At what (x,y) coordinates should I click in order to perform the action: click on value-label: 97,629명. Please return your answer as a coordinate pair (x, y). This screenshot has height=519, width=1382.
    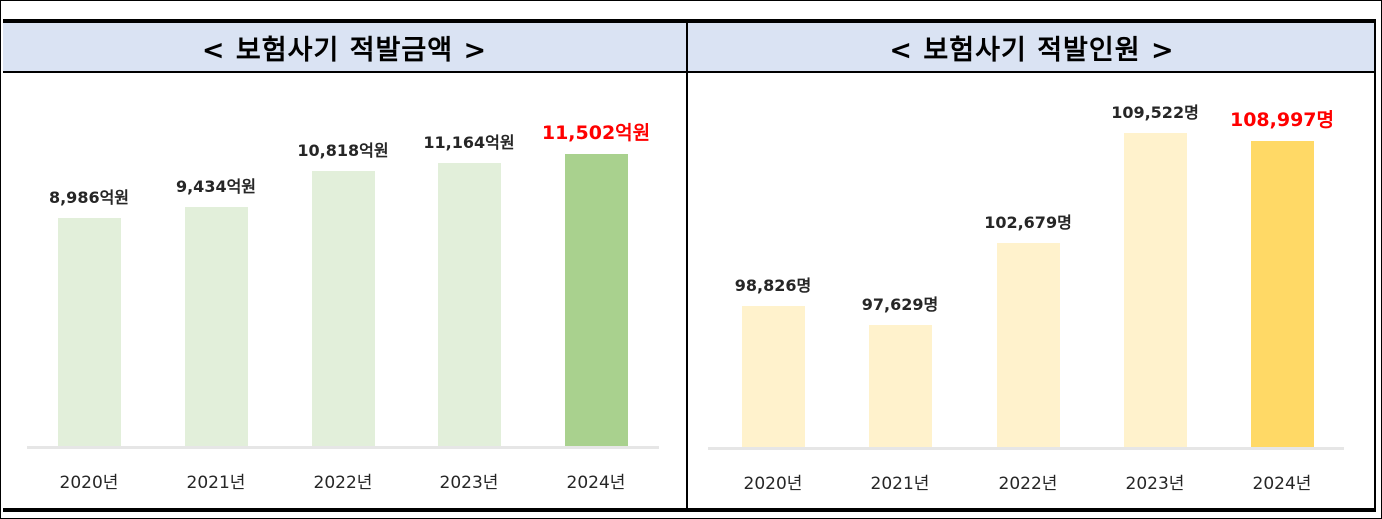
    Looking at the image, I should click on (900, 304).